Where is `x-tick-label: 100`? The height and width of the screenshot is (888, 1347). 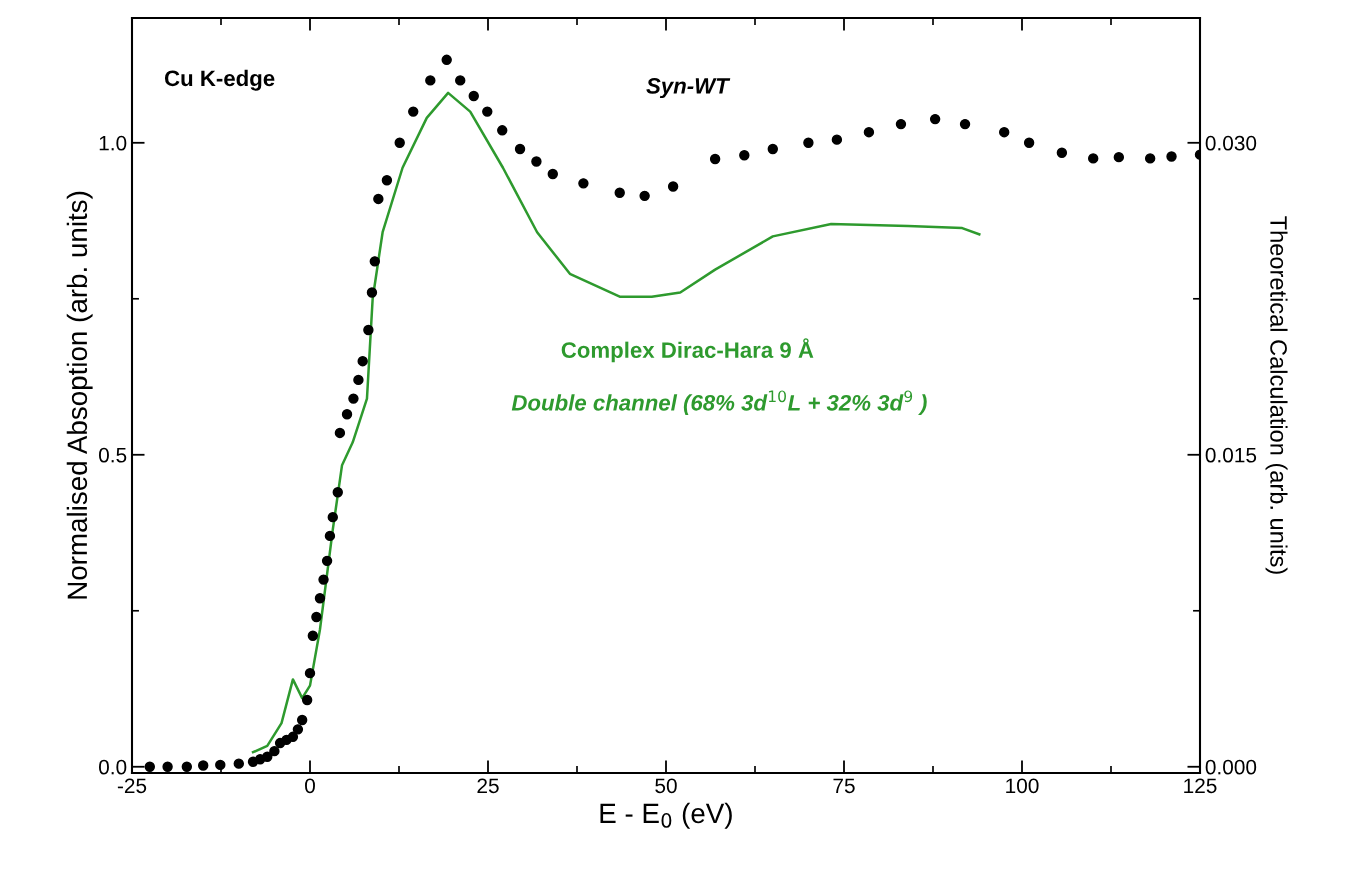
x-tick-label: 100 is located at coordinates (1022, 786).